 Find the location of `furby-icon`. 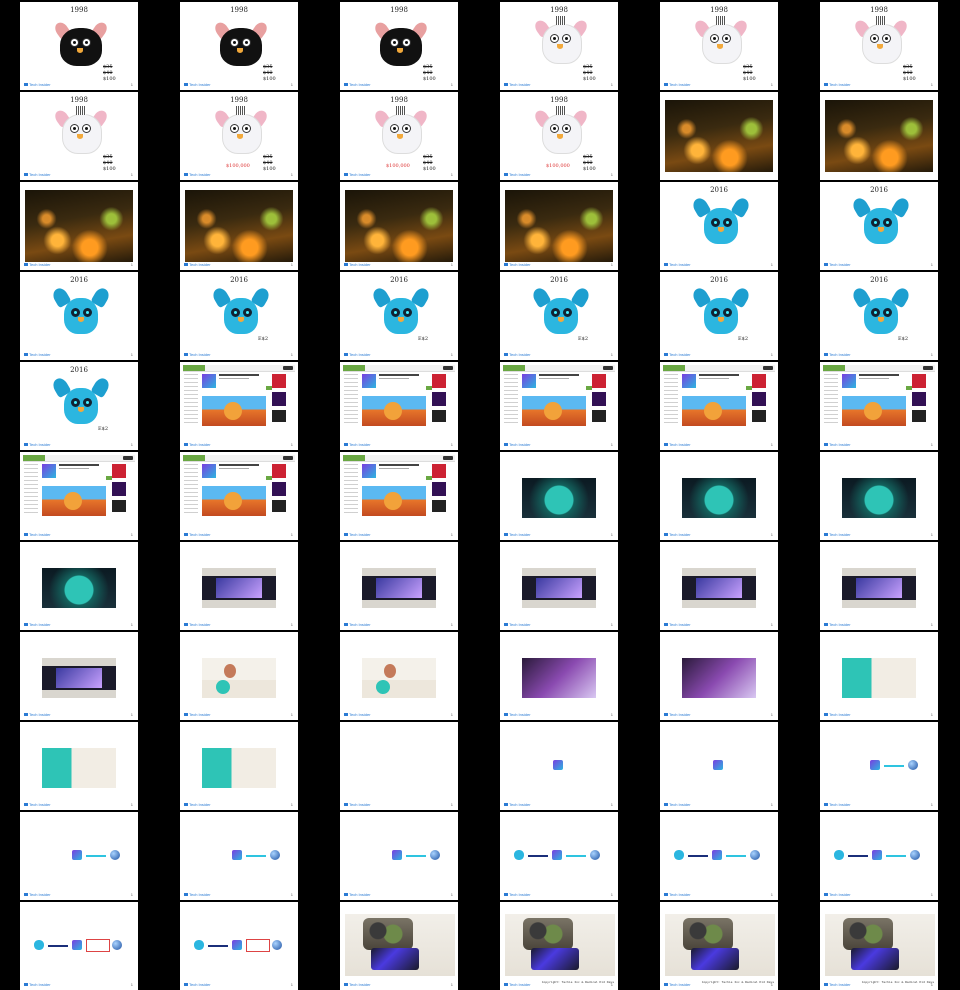

furby-icon is located at coordinates (839, 855).